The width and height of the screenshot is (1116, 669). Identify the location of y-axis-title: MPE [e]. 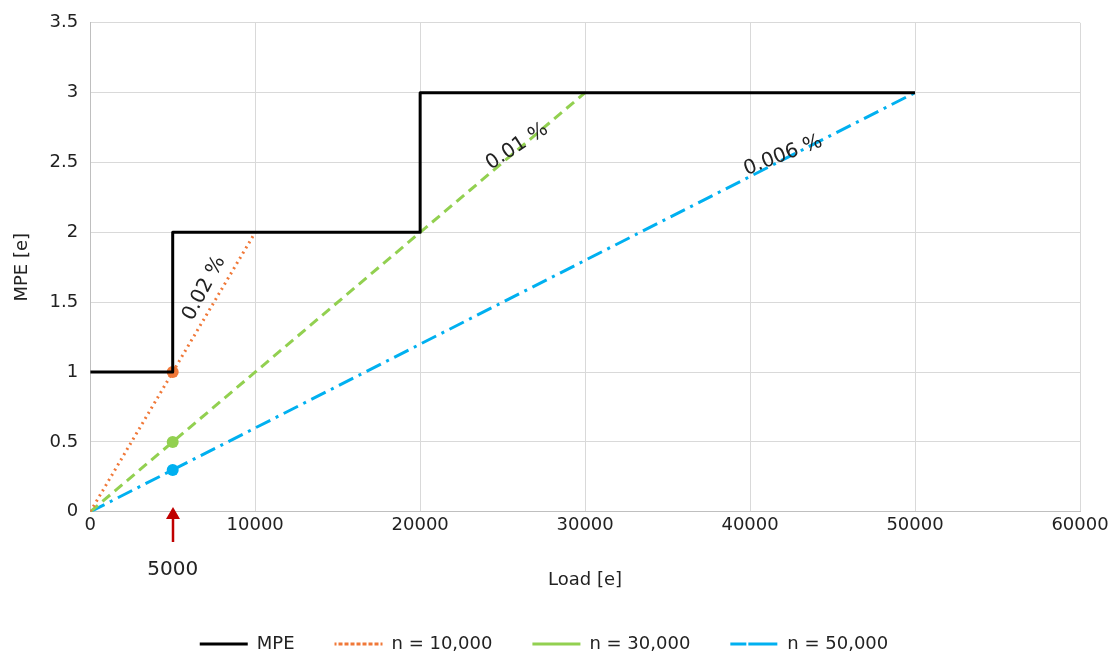
(21, 267).